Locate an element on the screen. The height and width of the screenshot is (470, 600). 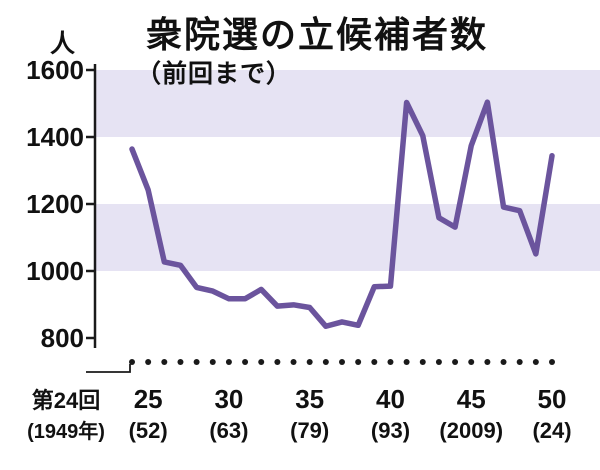
x-axis-tick-label: 40 is located at coordinates (390, 399).